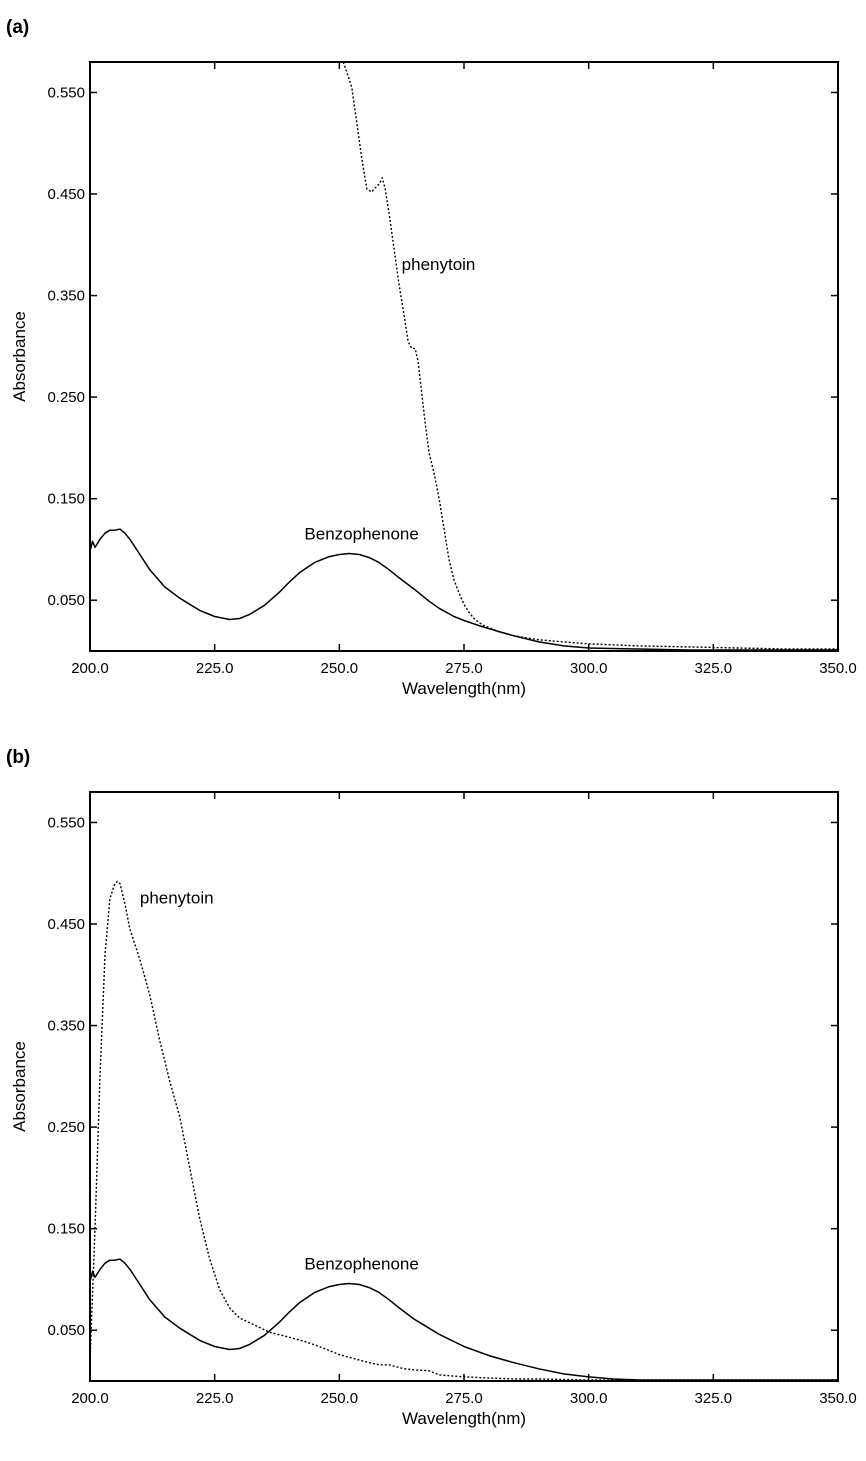 This screenshot has width=866, height=1461. What do you see at coordinates (361, 533) in the screenshot?
I see `chart-a-annotation: Benzophenone` at bounding box center [361, 533].